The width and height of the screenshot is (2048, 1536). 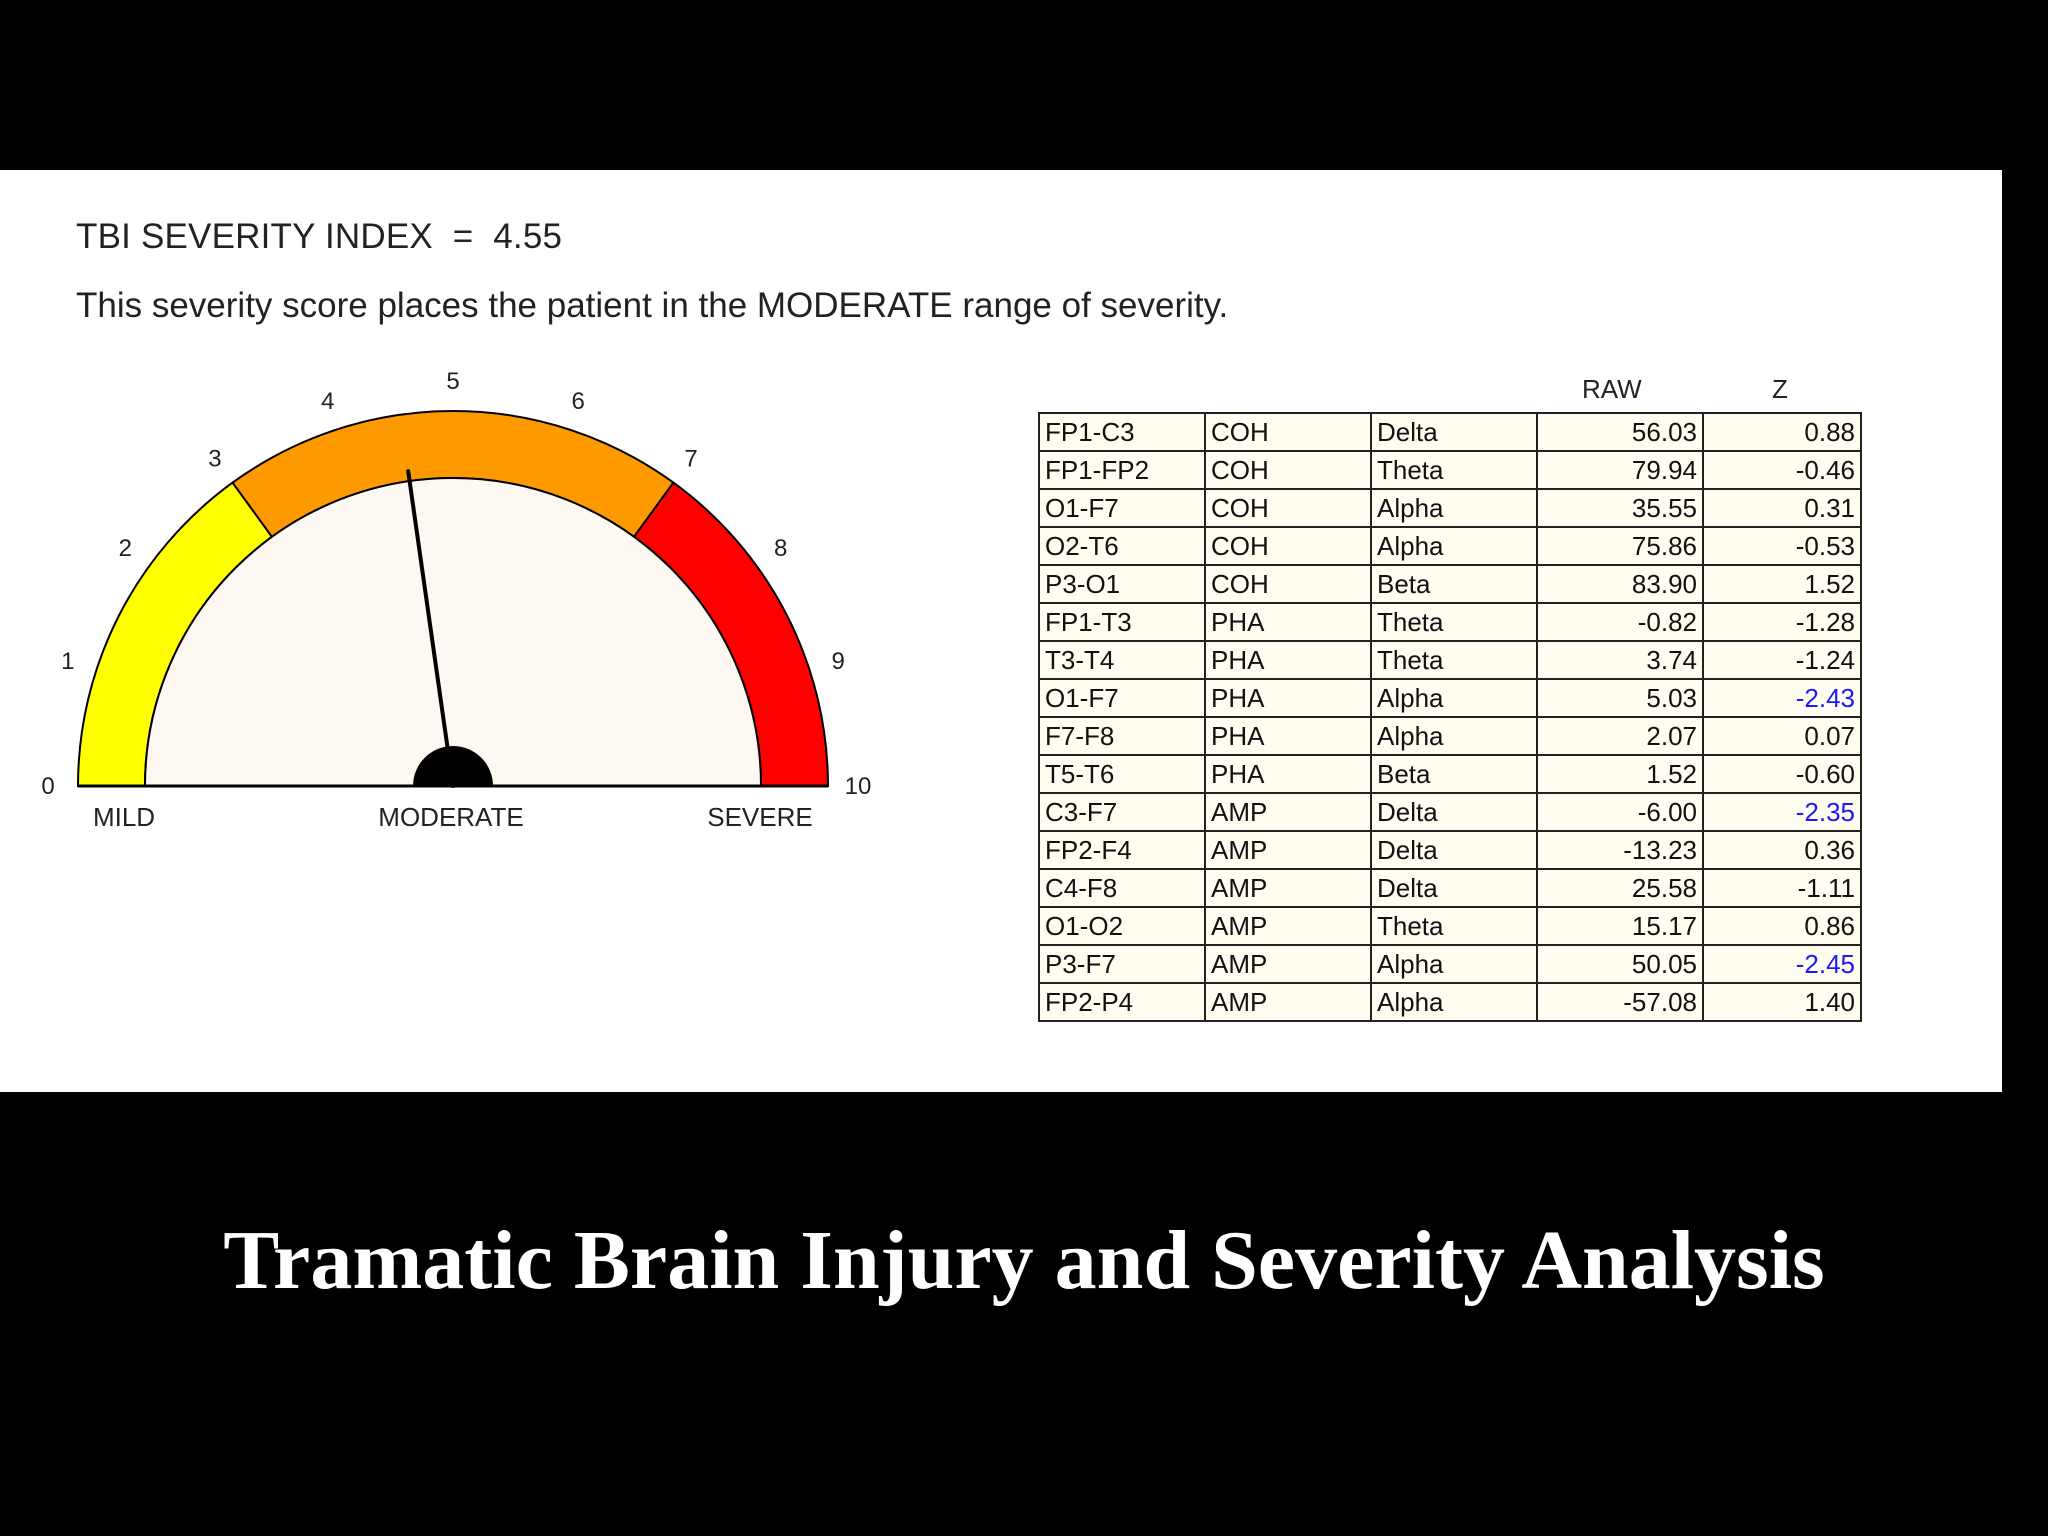 What do you see at coordinates (1122, 964) in the screenshot?
I see `electrode-pair-cell: P3-F7` at bounding box center [1122, 964].